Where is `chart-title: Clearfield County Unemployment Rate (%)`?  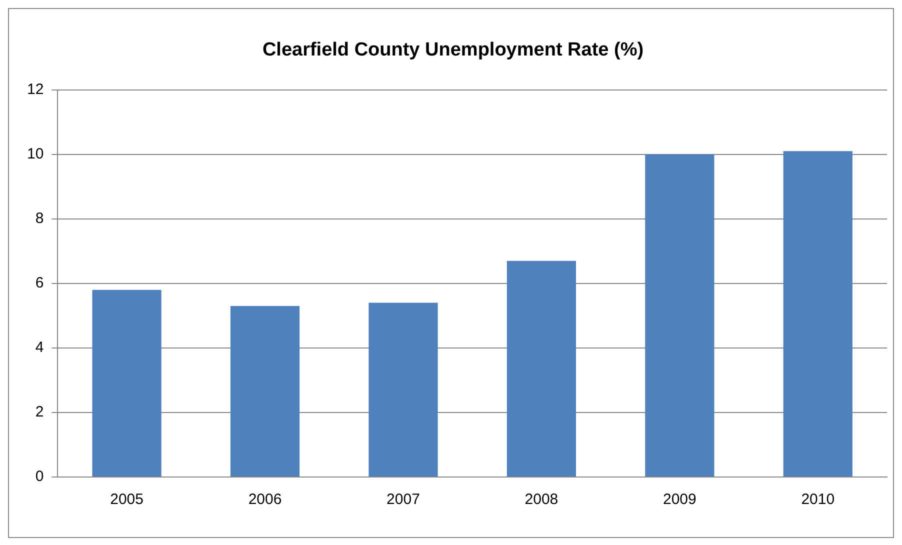 chart-title: Clearfield County Unemployment Rate (%) is located at coordinates (453, 50).